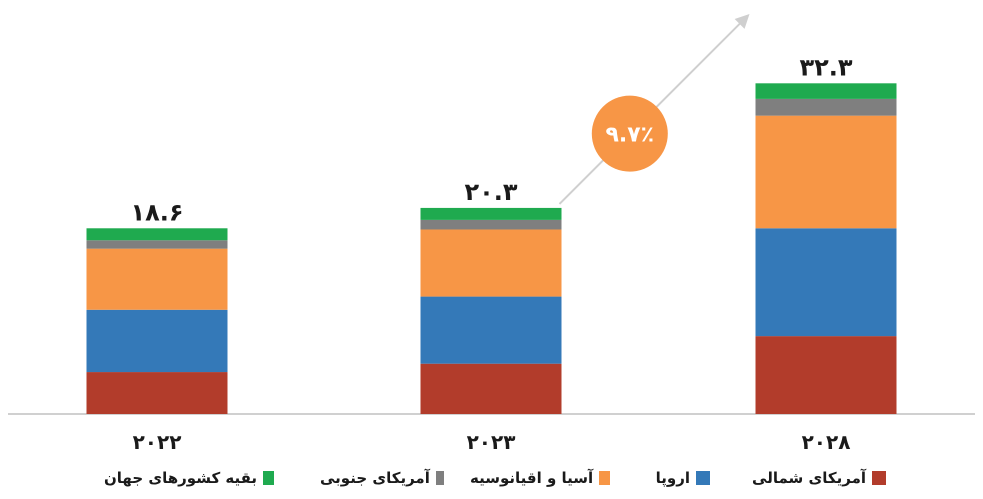 Image resolution: width=983 pixels, height=499 pixels. Describe the element at coordinates (672, 478) in the screenshot. I see `legend-label-1: اروپا` at that location.